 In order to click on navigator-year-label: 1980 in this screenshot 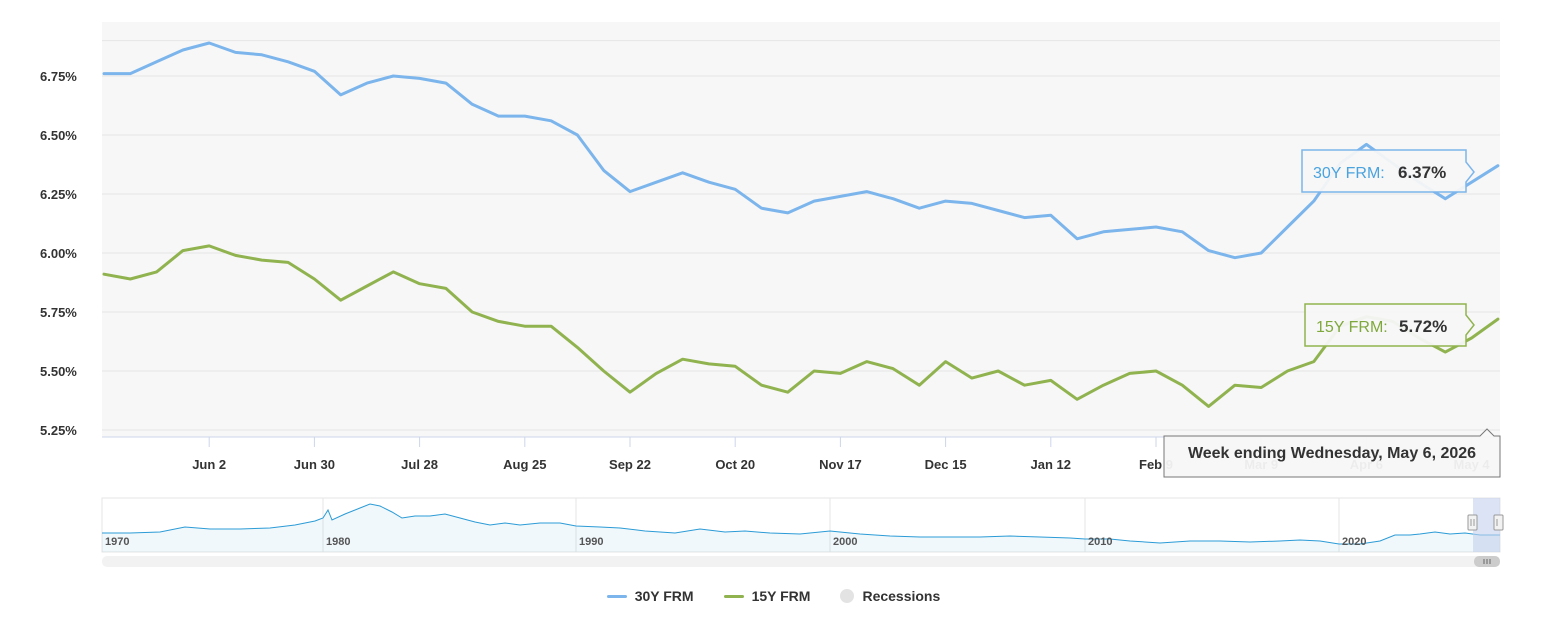, I will do `click(338, 542)`.